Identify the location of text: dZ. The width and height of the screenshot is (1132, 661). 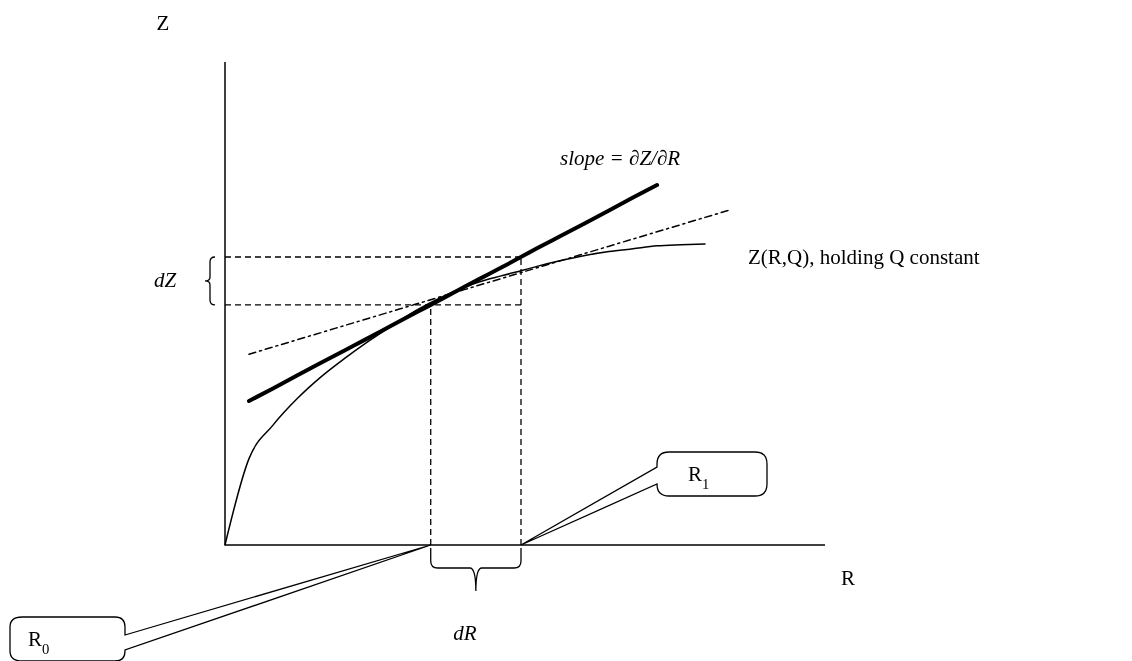
(165, 280).